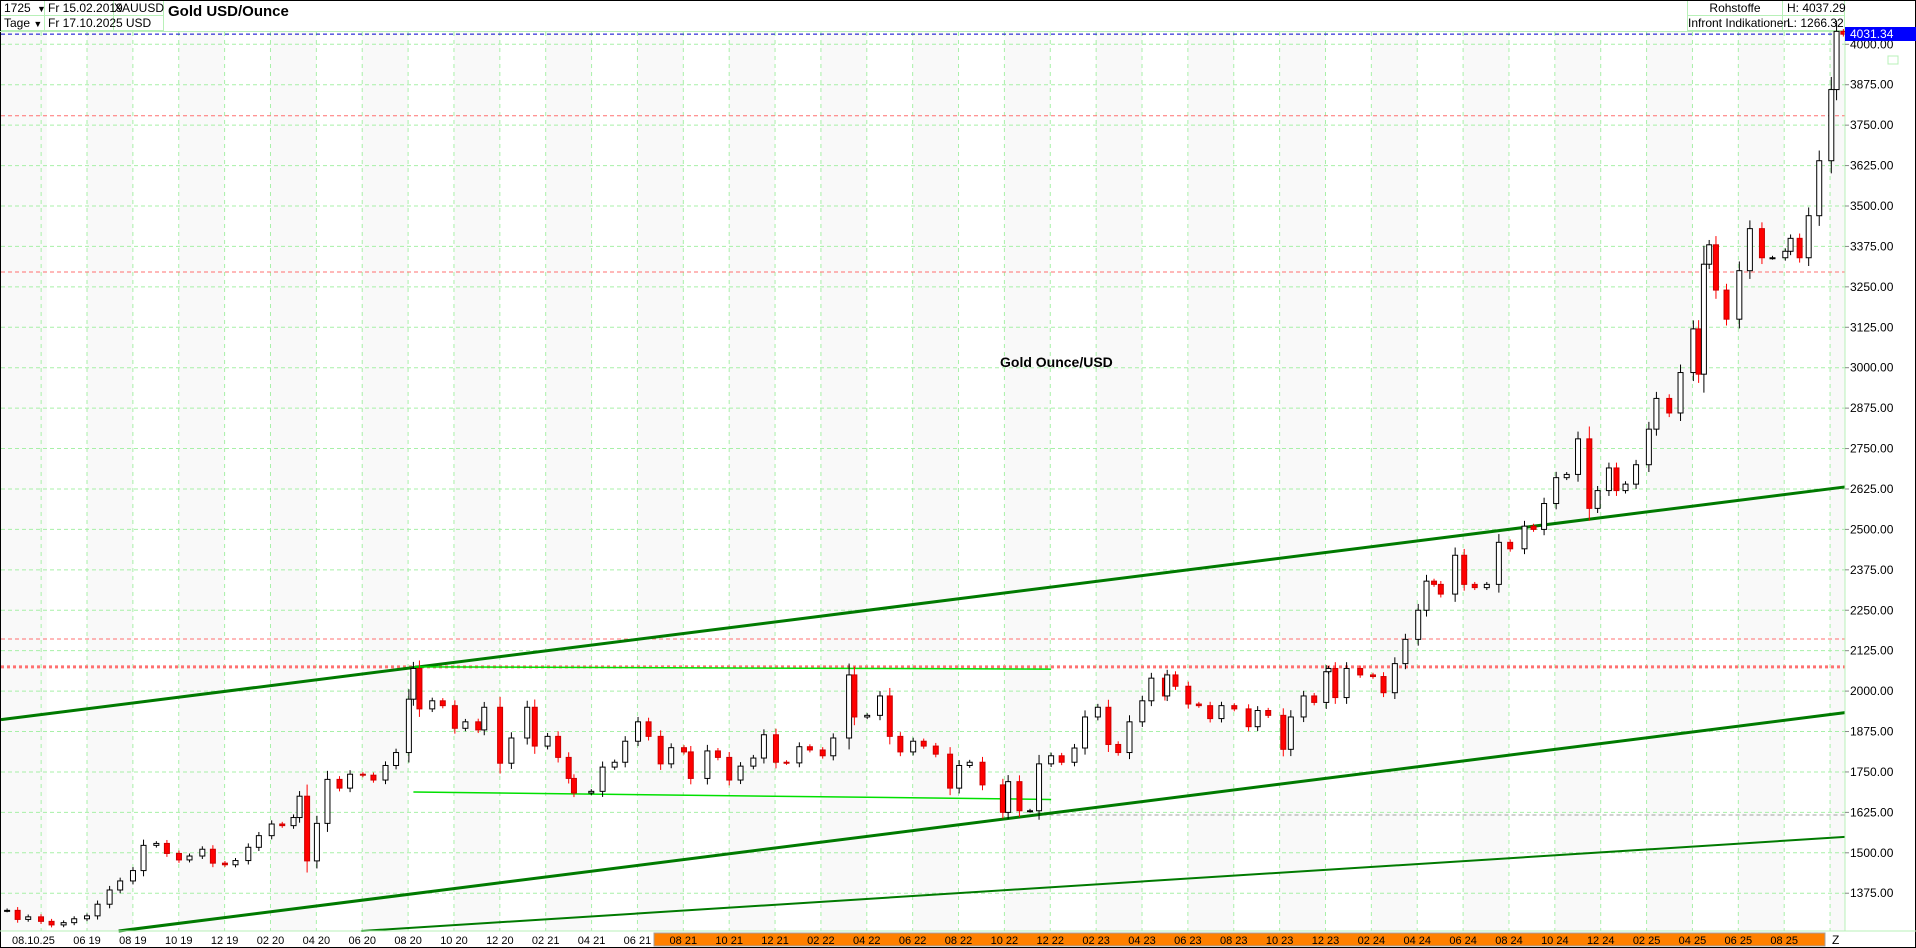 The width and height of the screenshot is (1916, 948). What do you see at coordinates (1835, 940) in the screenshot?
I see `end-label: Z` at bounding box center [1835, 940].